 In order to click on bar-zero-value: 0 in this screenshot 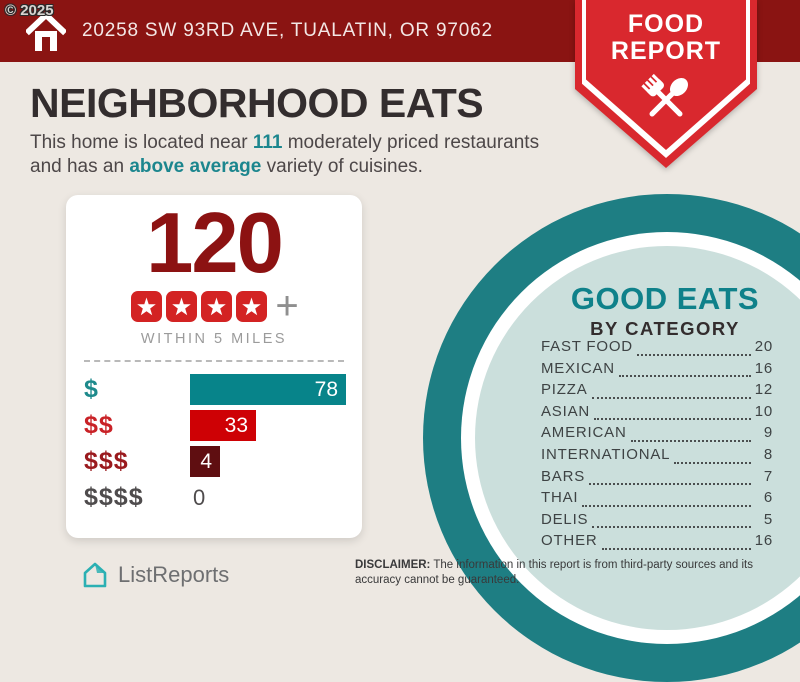, I will do `click(199, 497)`.